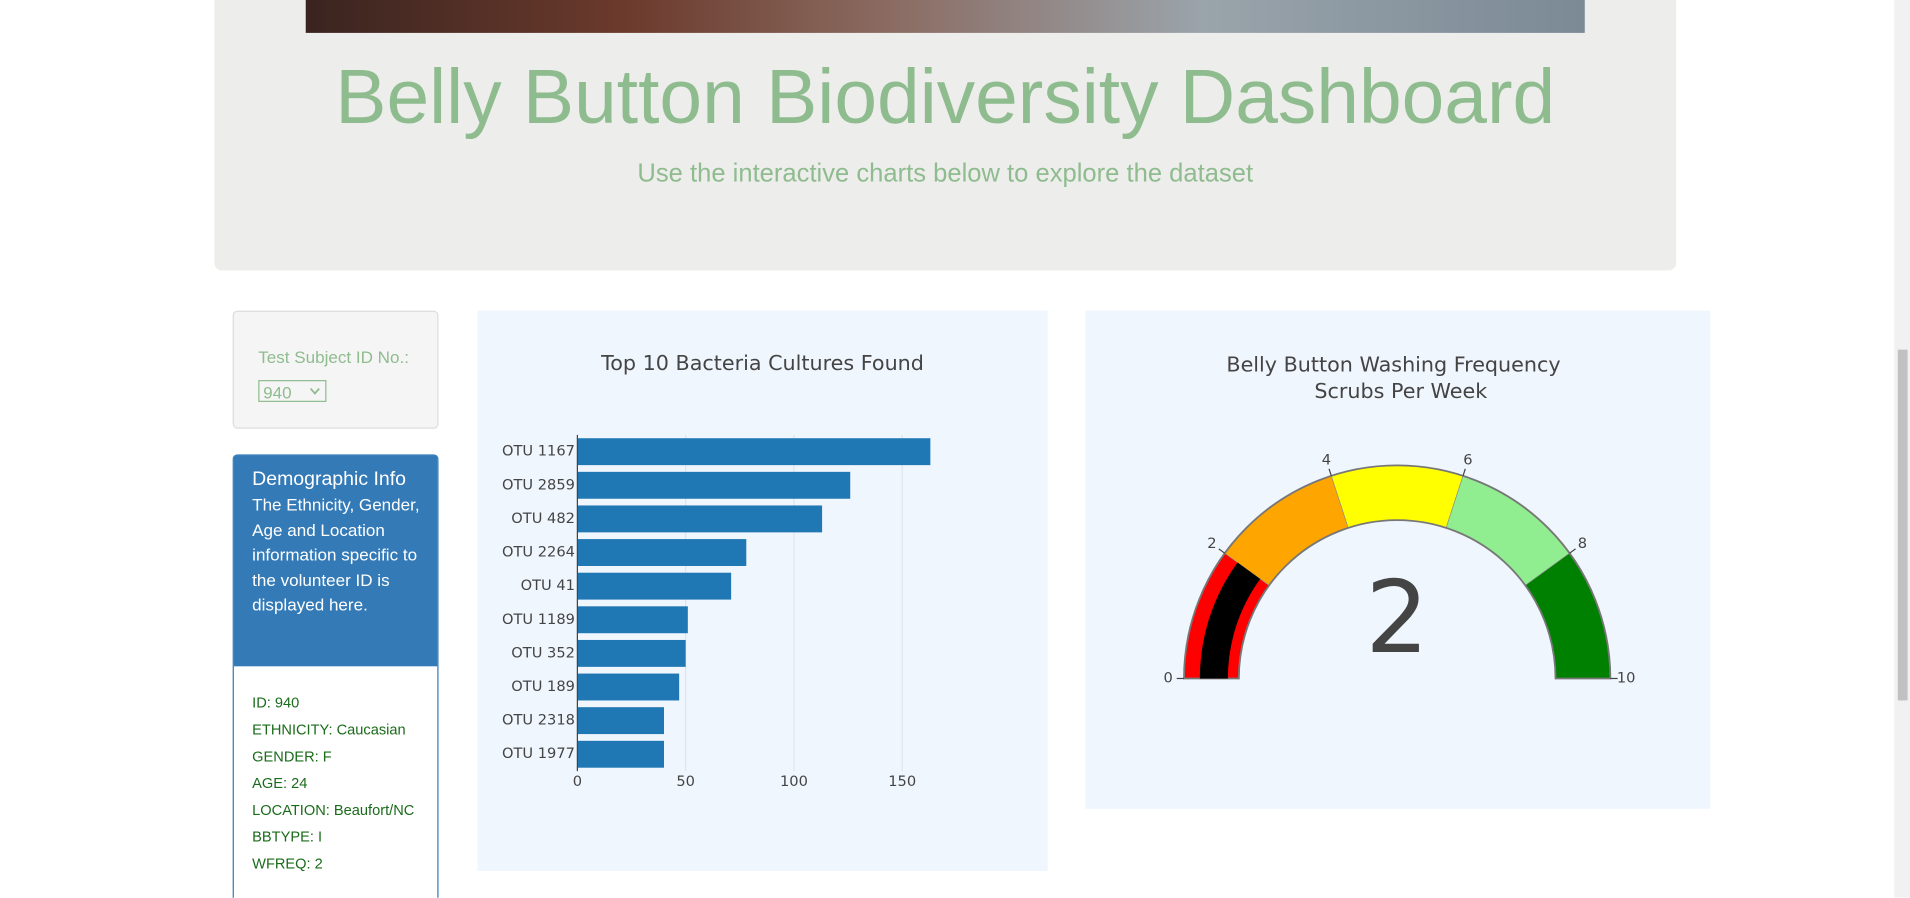 This screenshot has height=898, width=1910. I want to click on gauge-tick-label: 10, so click(1626, 677).